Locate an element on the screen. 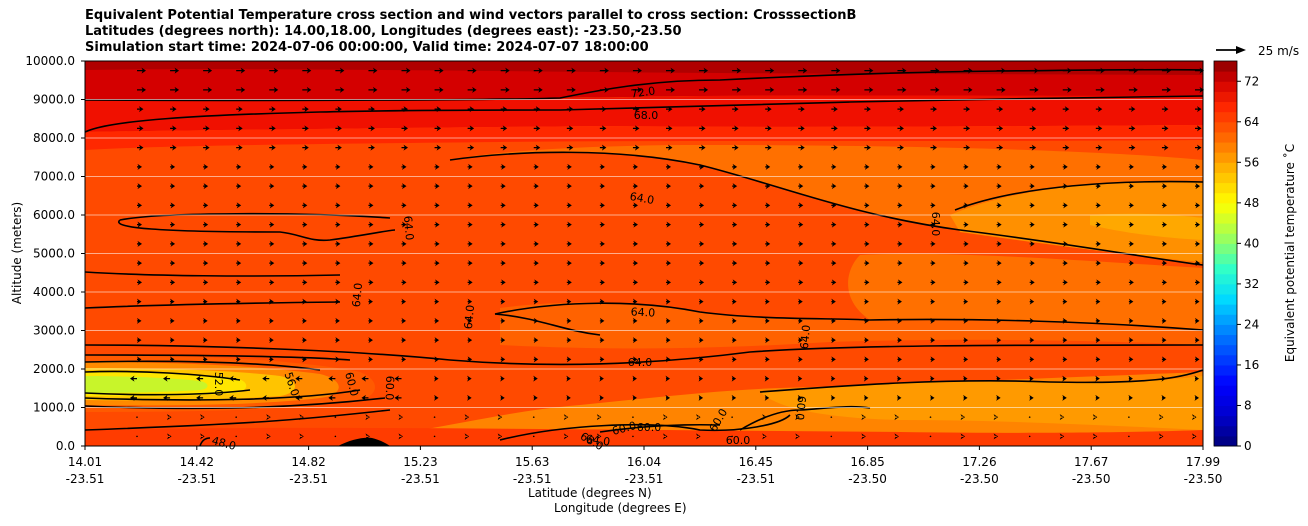 This screenshot has width=1308, height=526. colorbar-tick-label: 0 is located at coordinates (1248, 446).